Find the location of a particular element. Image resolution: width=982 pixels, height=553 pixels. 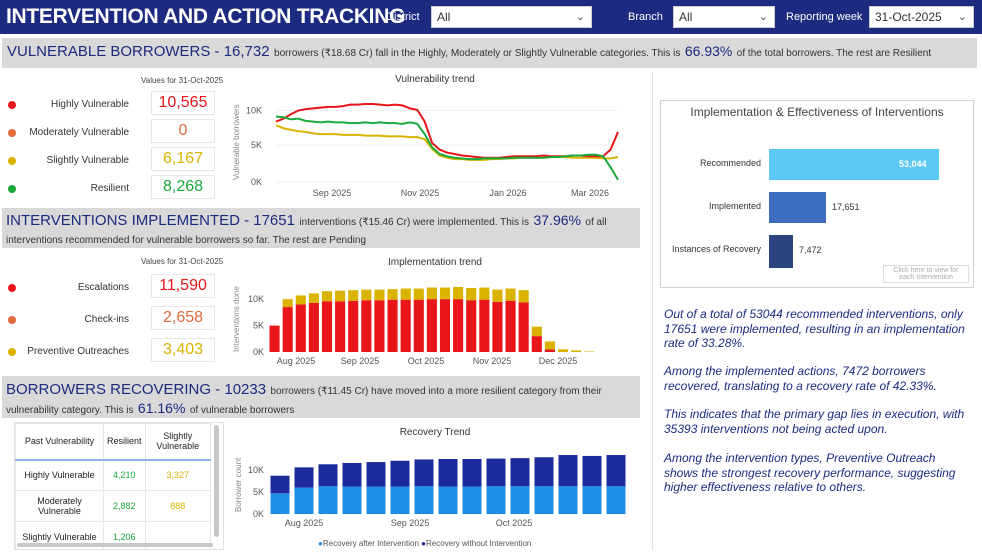

y-tick-label: 5K is located at coordinates (258, 326).